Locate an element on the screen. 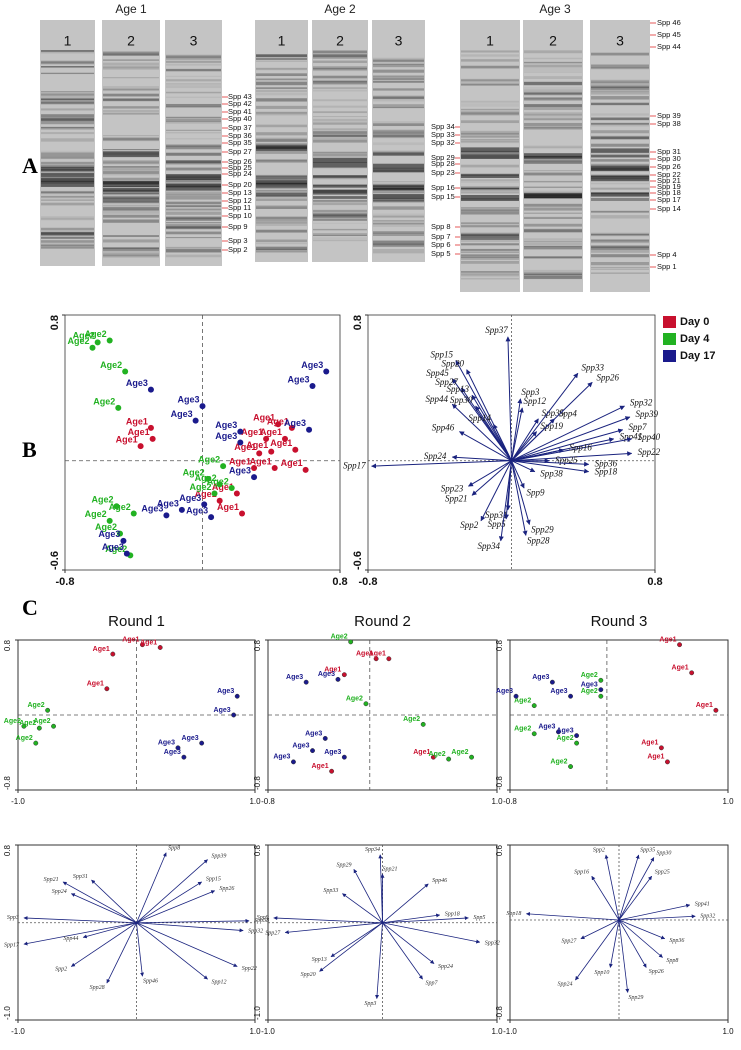  y-tick-label: -1.0 is located at coordinates (7, 1013).